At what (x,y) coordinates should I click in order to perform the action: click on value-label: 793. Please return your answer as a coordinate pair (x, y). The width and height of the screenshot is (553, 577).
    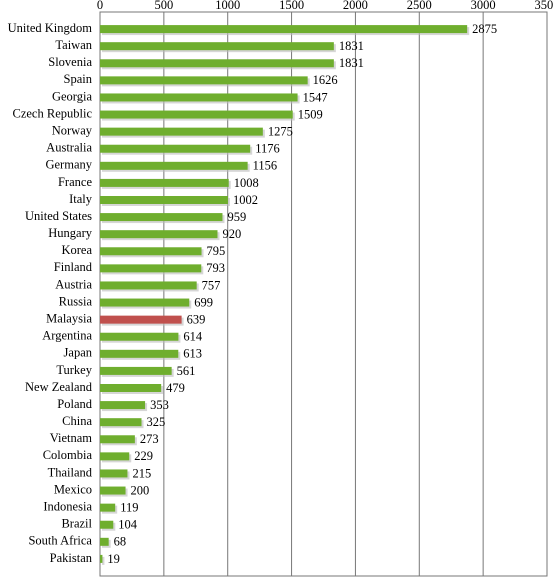
    Looking at the image, I should click on (215, 268).